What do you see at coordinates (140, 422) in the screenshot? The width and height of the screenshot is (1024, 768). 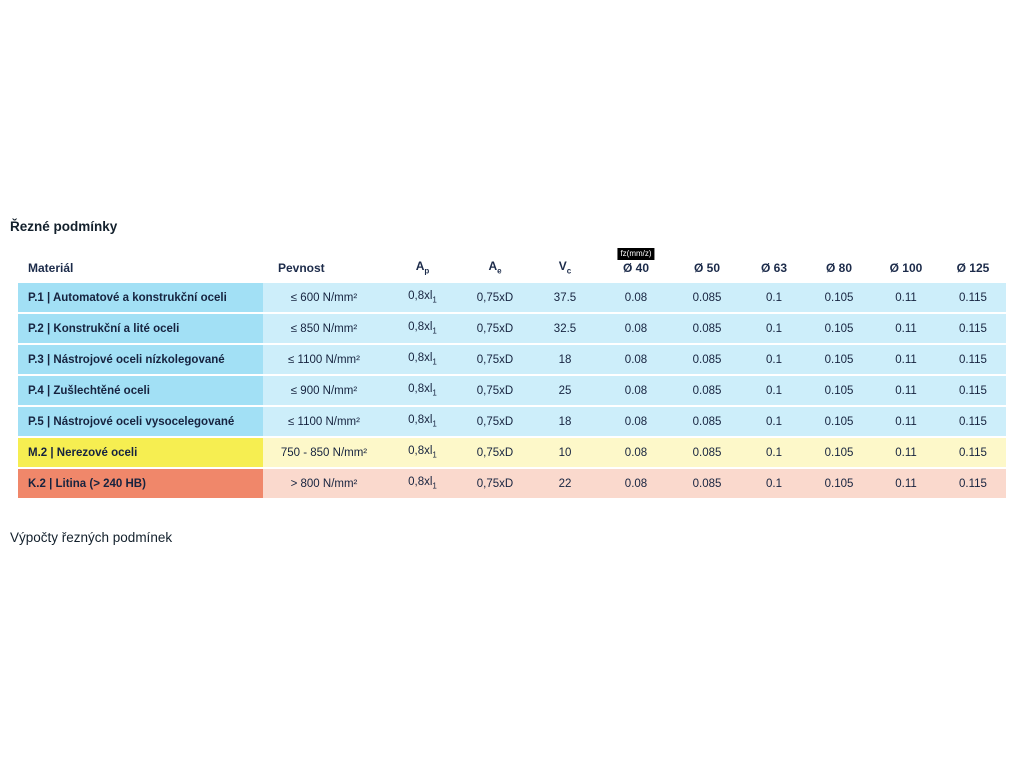 I see `material-cell: P.5 | Nástrojové oceli vysocelegované` at bounding box center [140, 422].